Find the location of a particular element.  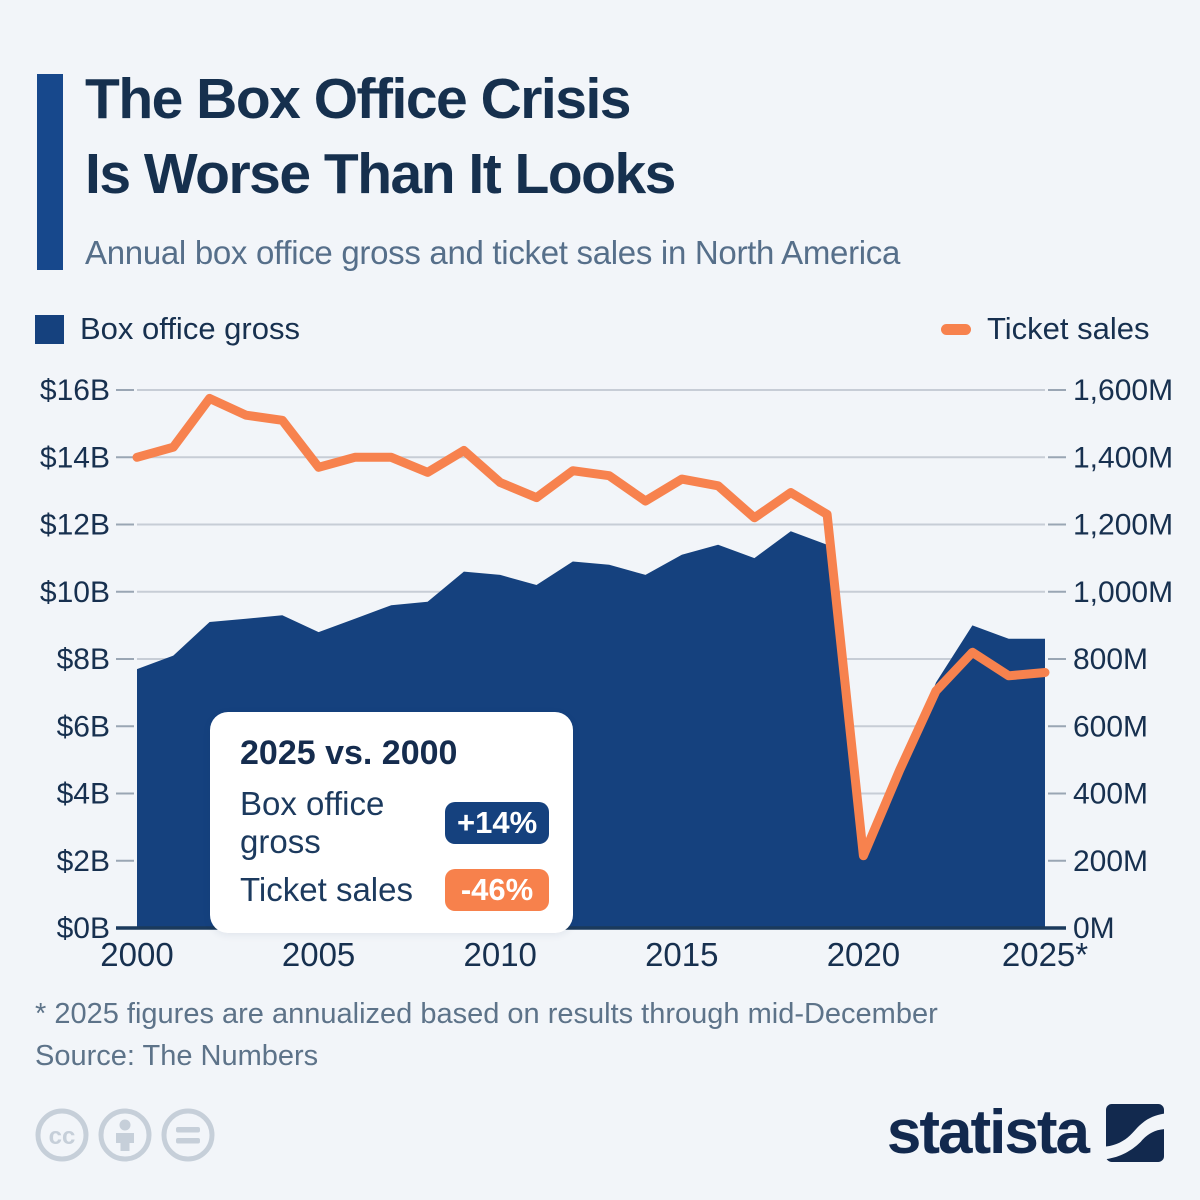

left-axis-label: $12B is located at coordinates (75, 525).